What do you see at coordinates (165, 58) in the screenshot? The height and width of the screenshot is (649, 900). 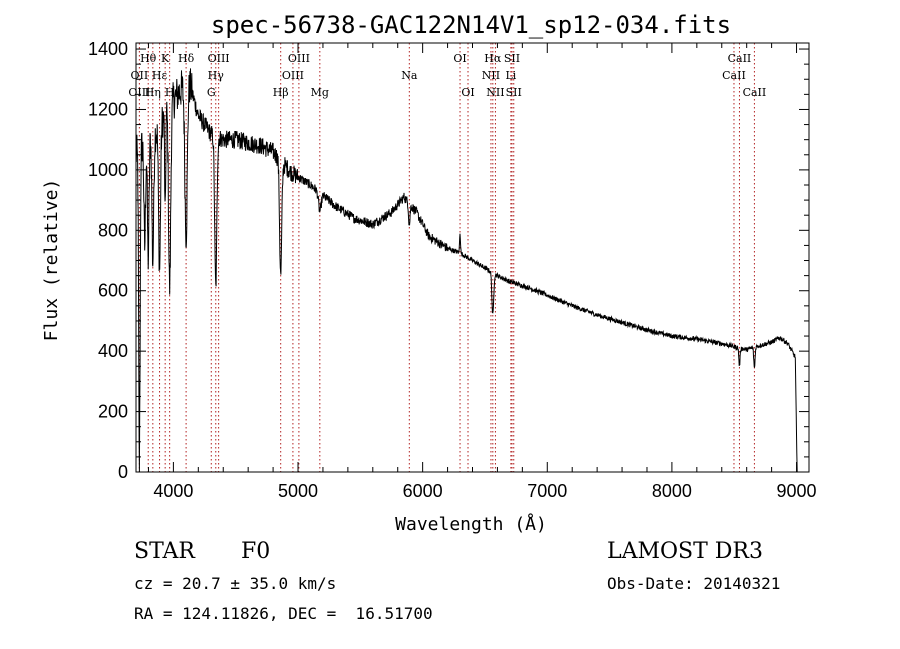 I see `line-marker-label: K` at bounding box center [165, 58].